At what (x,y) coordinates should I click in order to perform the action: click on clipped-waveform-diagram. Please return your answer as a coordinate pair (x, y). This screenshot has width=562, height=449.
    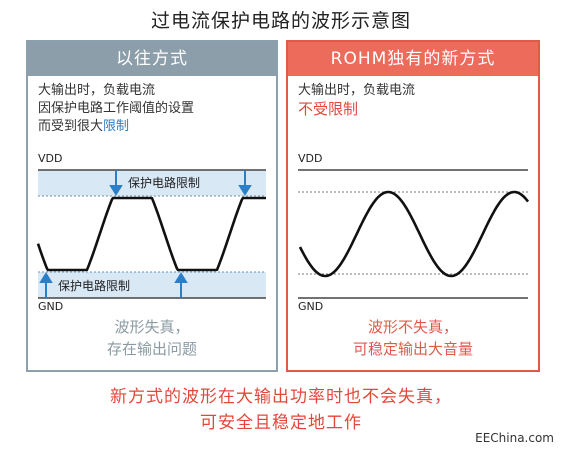
    Looking at the image, I should click on (151, 234).